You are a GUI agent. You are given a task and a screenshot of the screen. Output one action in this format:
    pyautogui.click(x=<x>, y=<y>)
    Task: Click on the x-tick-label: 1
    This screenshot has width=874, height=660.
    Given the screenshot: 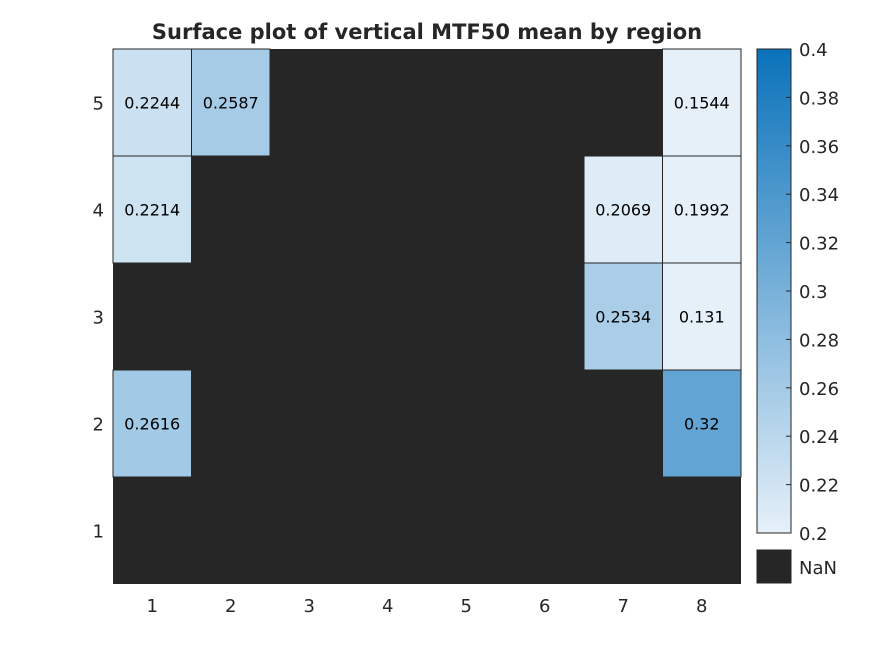 What is the action you would take?
    pyautogui.click(x=152, y=606)
    